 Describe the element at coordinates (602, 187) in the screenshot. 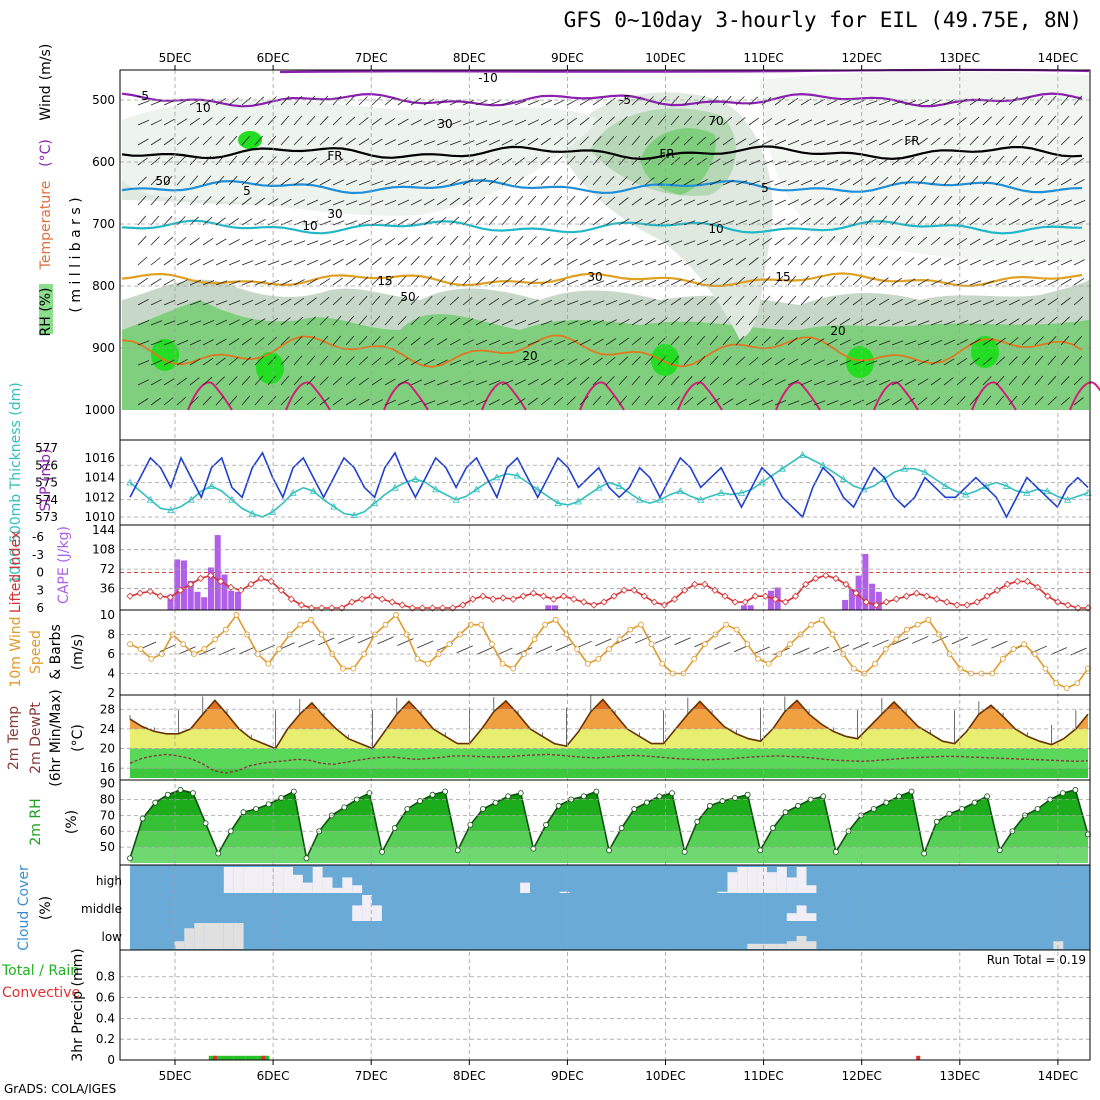

I see `isotherm-line` at that location.